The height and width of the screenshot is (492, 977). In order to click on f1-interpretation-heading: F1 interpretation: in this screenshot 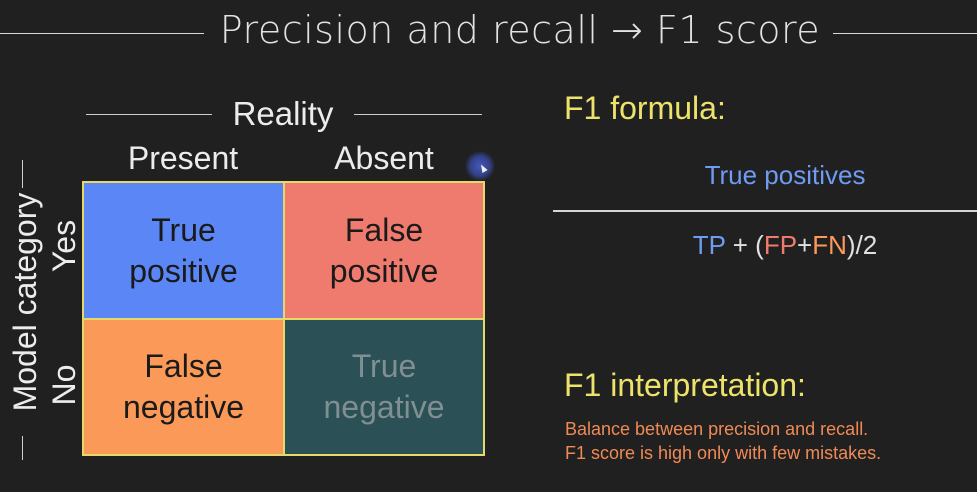, I will do `click(685, 385)`.